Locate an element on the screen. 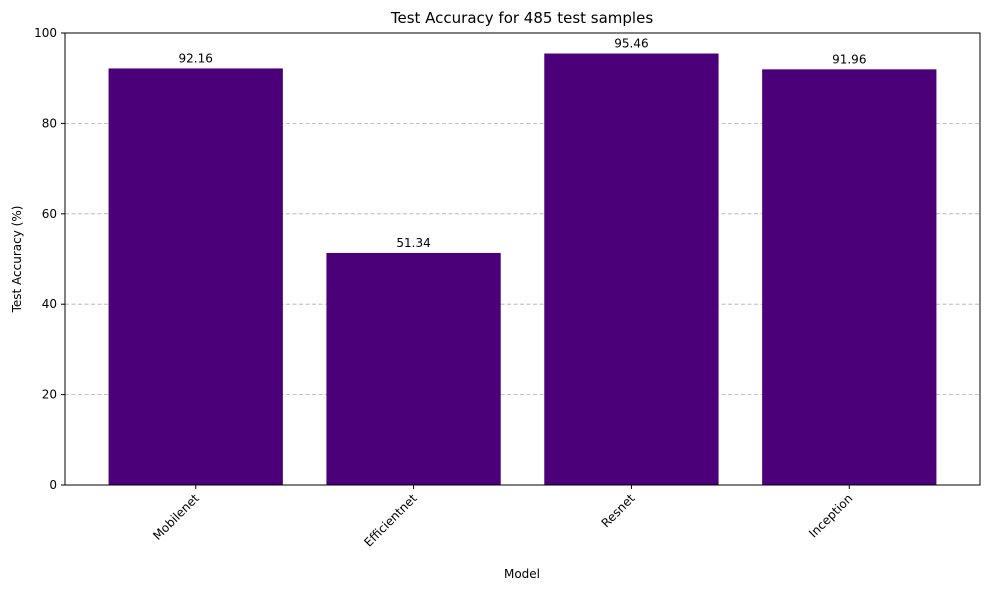 This screenshot has width=989, height=594. x-tick-label: Mobilenet is located at coordinates (176, 517).